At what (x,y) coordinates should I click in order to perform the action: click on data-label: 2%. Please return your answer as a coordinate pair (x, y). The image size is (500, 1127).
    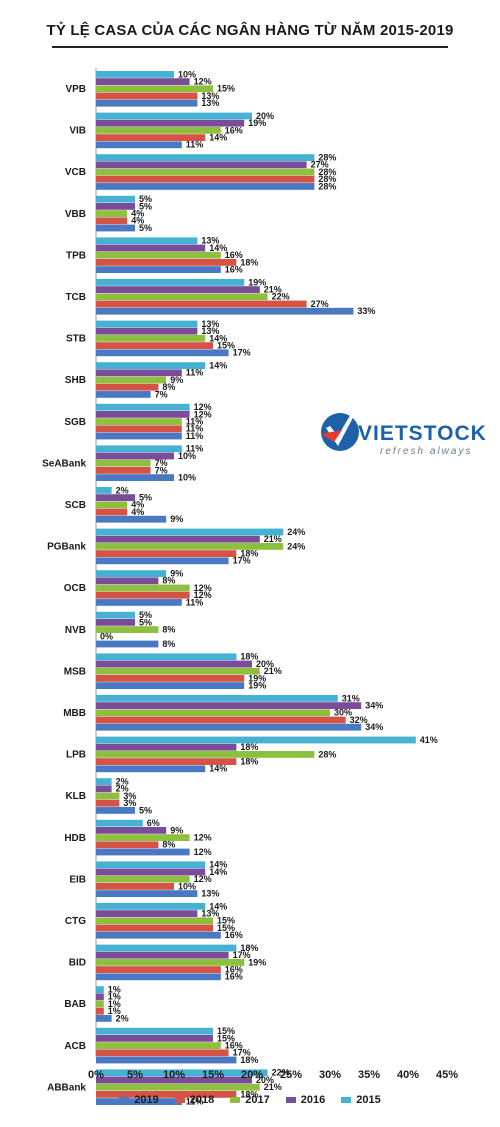
    Looking at the image, I should click on (122, 490).